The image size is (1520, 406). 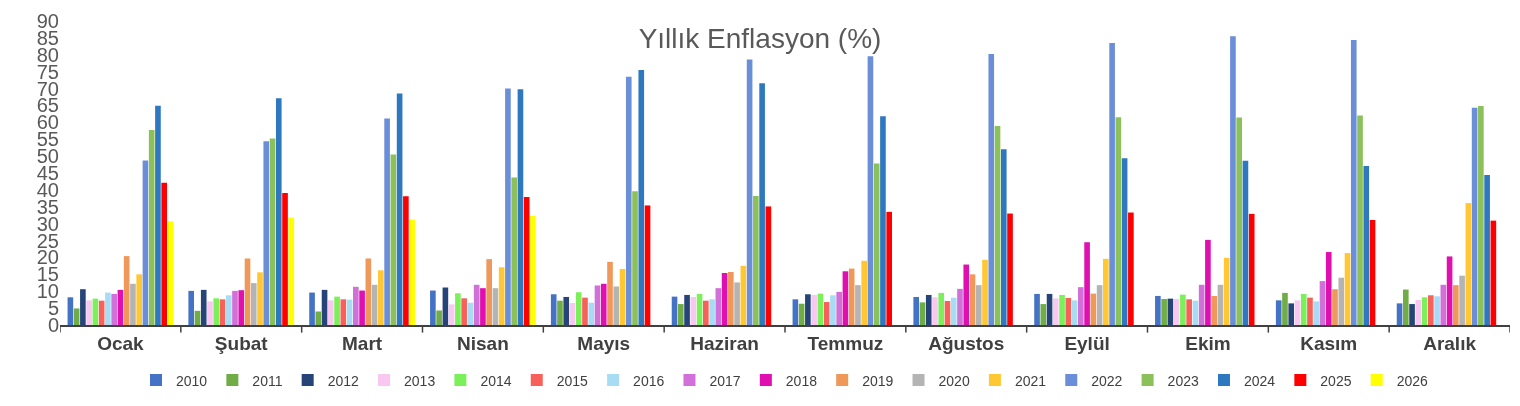 I want to click on x-tick-label: Şubat, so click(x=241, y=343).